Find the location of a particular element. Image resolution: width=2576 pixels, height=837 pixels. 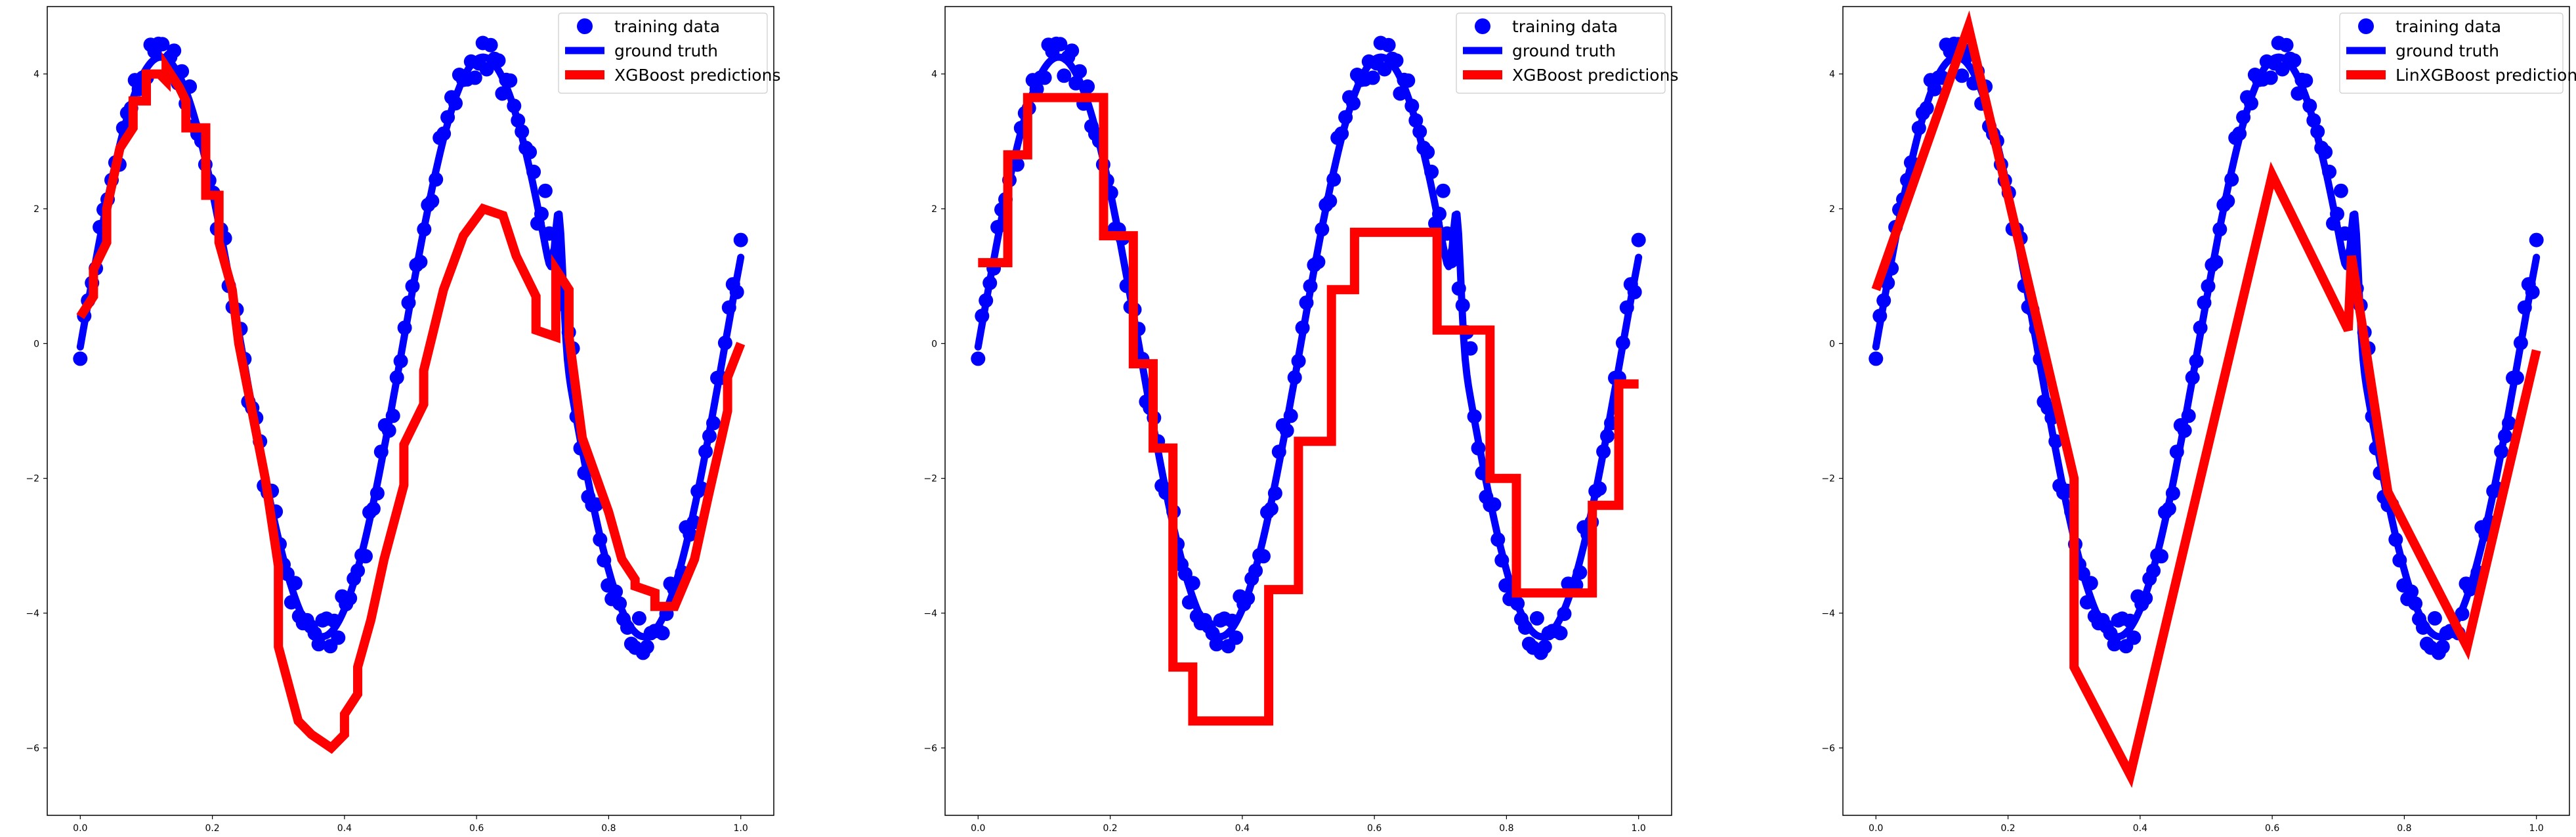

x-tick-label: 0.4 is located at coordinates (344, 828).